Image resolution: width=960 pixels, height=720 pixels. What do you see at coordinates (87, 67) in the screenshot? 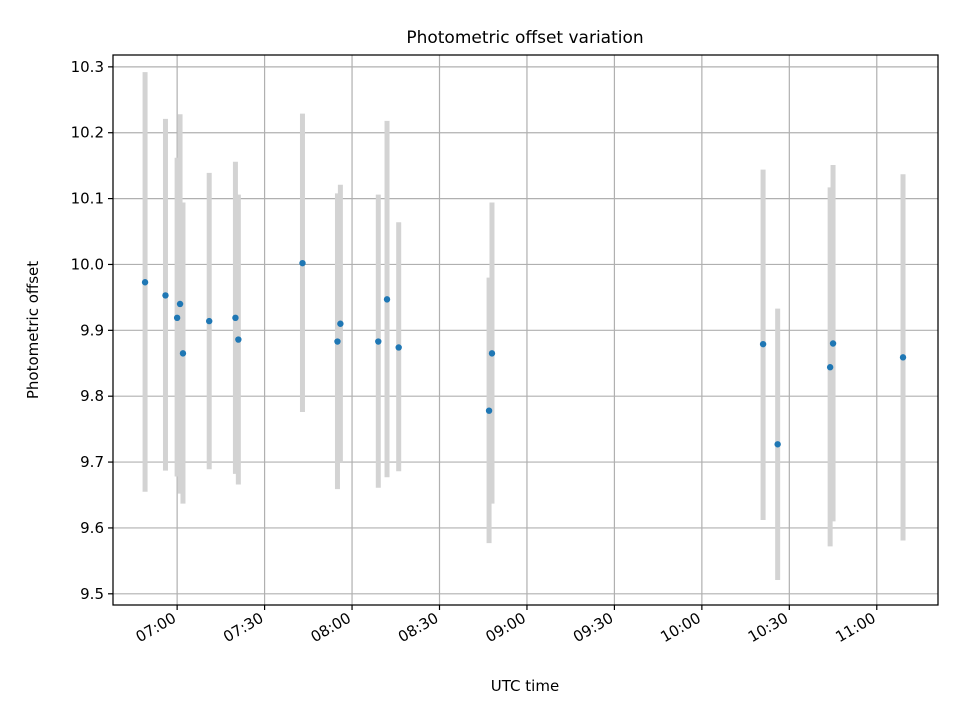
I see `y-tick-label: 10.3` at bounding box center [87, 67].